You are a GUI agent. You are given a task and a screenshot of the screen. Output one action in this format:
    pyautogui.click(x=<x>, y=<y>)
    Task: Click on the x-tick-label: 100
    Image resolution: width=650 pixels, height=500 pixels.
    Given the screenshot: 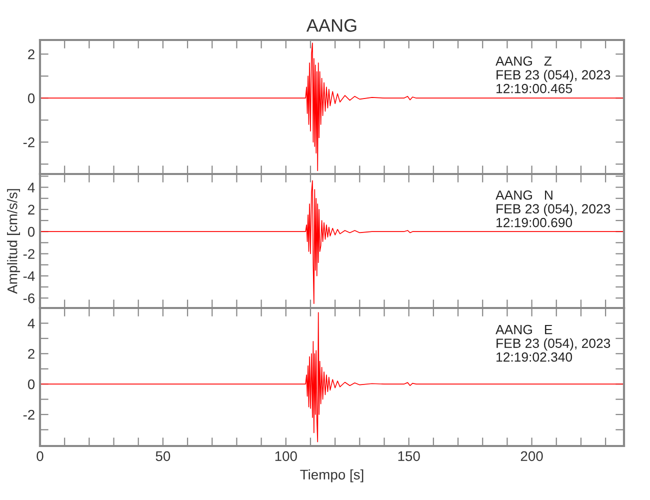 What is the action you would take?
    pyautogui.click(x=286, y=456)
    